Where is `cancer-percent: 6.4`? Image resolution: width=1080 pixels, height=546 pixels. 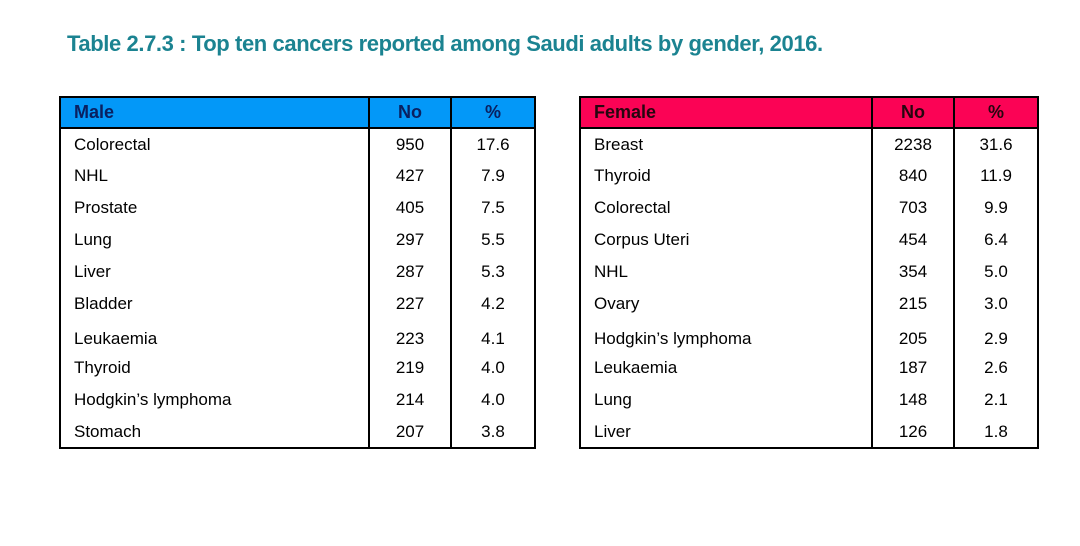 cancer-percent: 6.4 is located at coordinates (995, 240).